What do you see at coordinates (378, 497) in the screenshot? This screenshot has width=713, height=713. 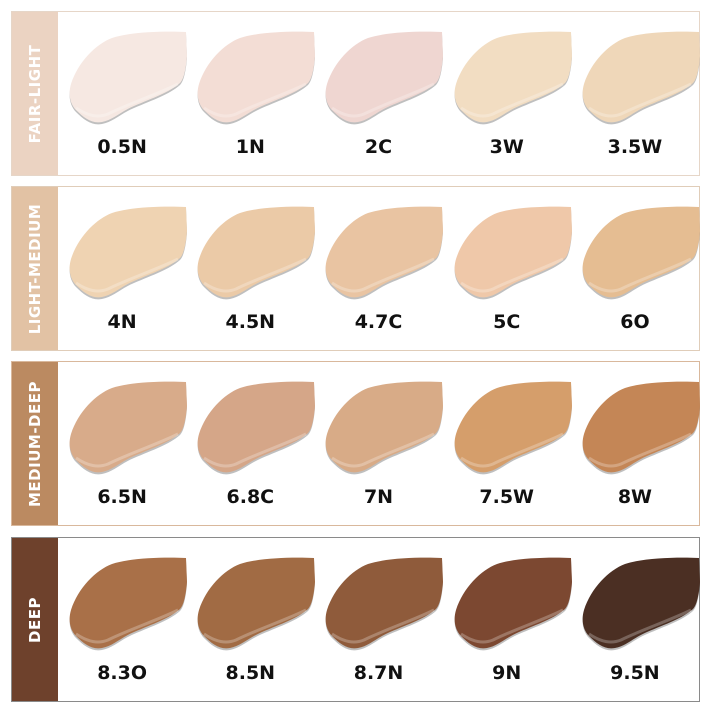 I see `shade-name: 7N` at bounding box center [378, 497].